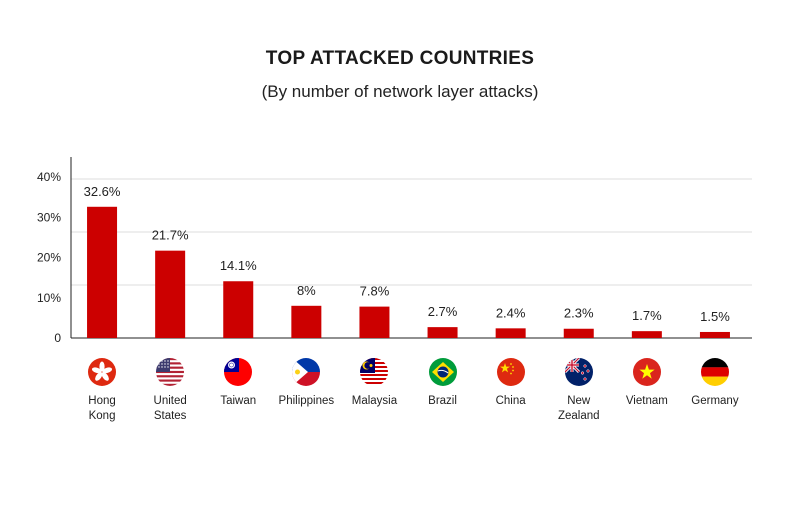 The height and width of the screenshot is (517, 800). I want to click on category-label-line: Malaysia, so click(374, 401).